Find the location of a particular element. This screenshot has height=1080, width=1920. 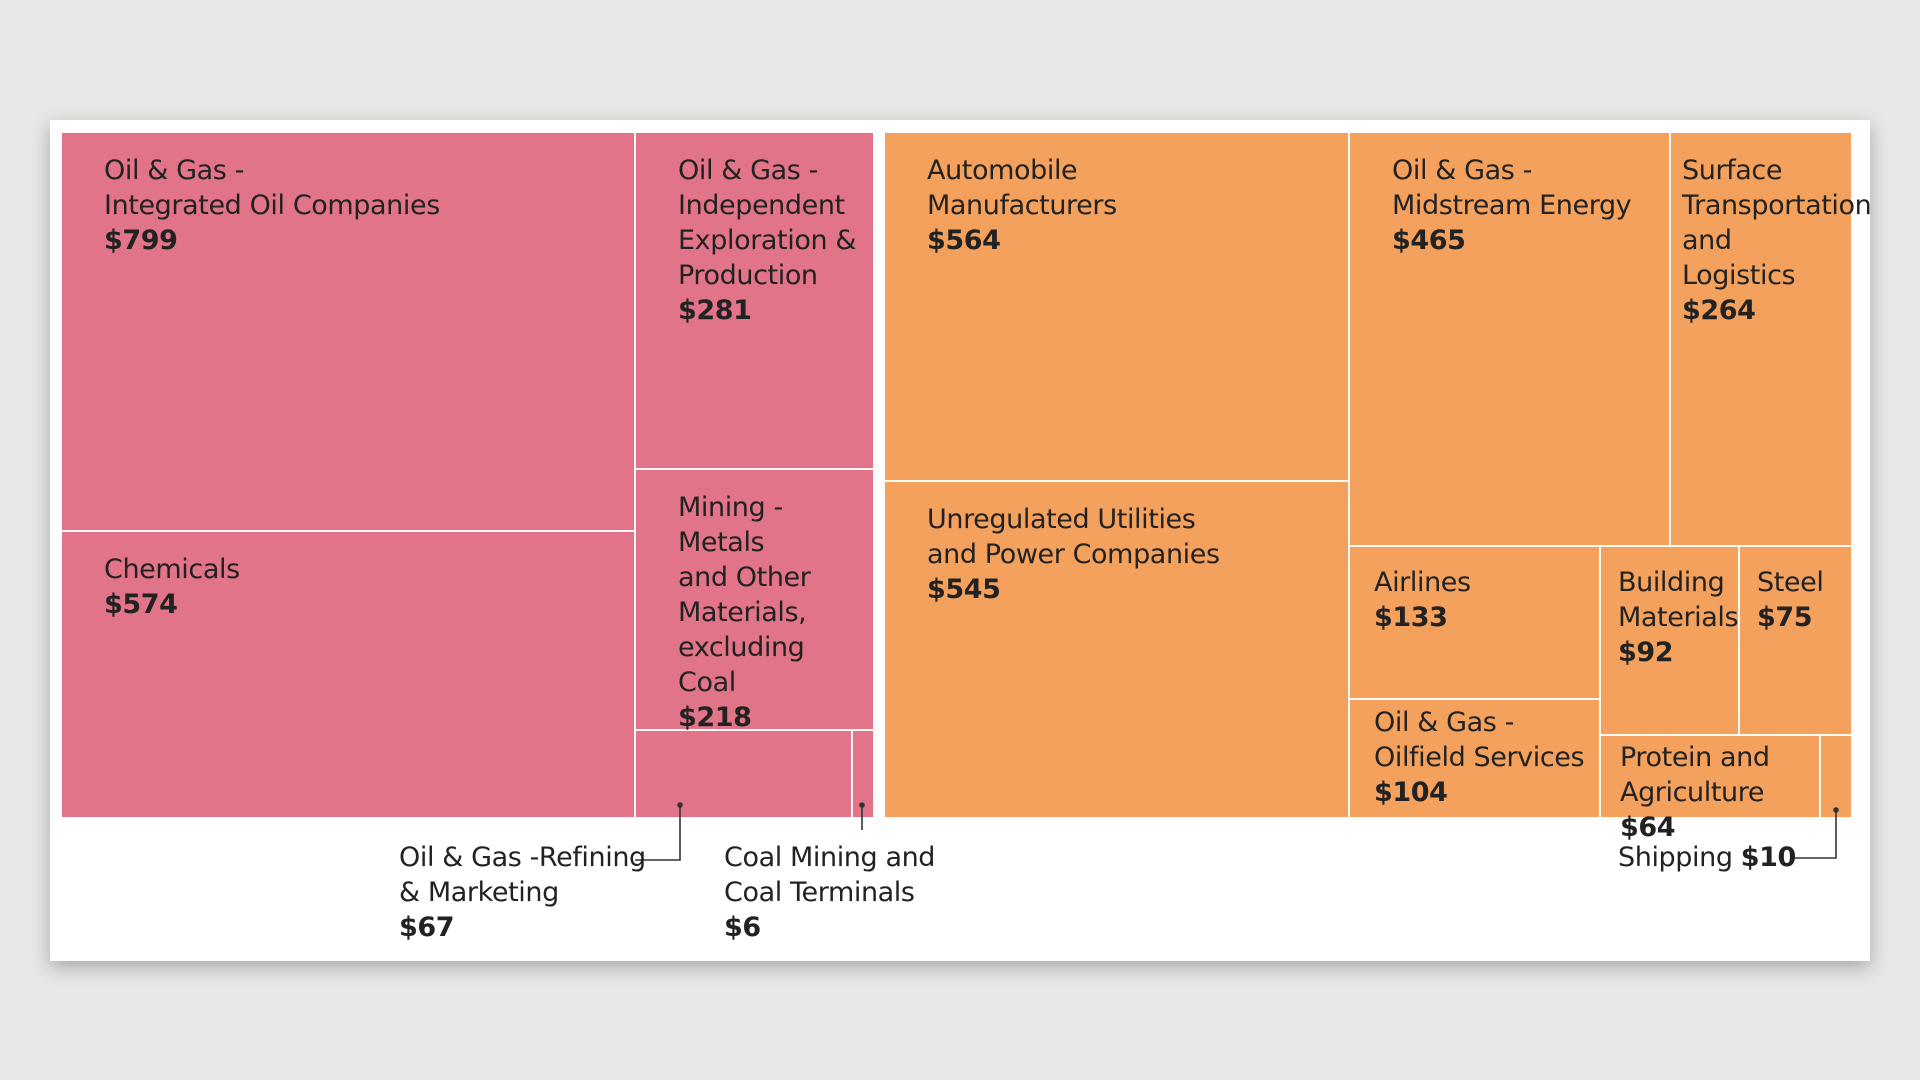

tile-value: $218 is located at coordinates (715, 717).